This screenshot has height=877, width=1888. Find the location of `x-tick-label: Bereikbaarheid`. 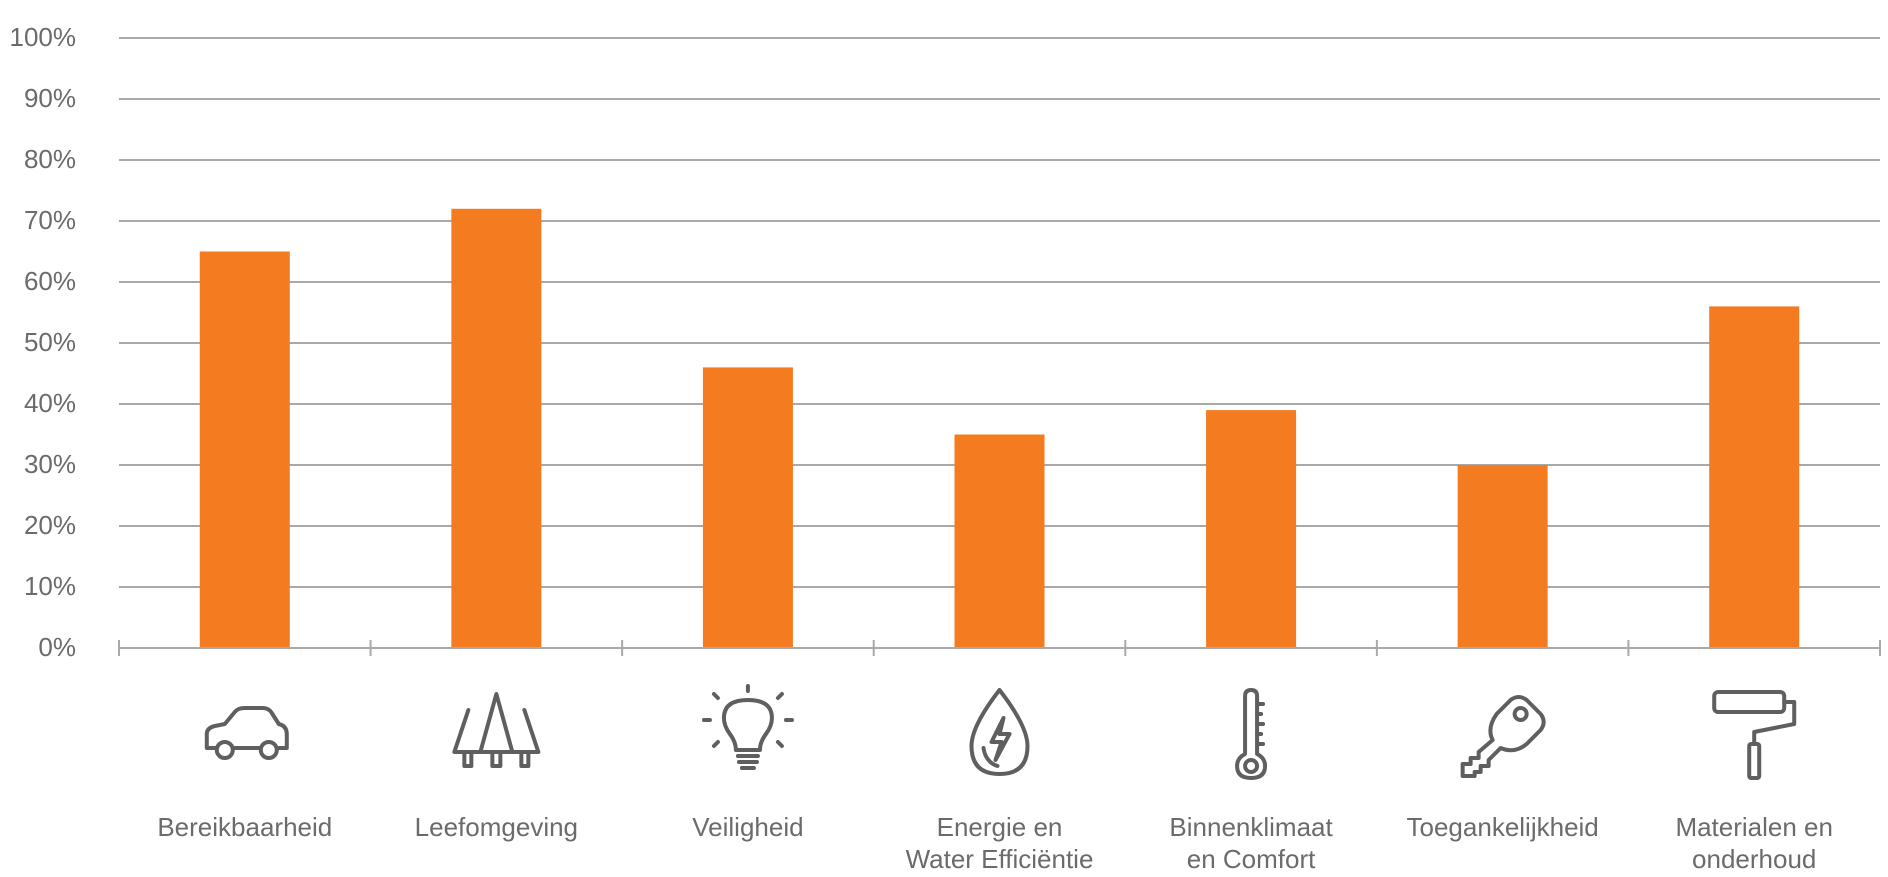

x-tick-label: Bereikbaarheid is located at coordinates (244, 827).